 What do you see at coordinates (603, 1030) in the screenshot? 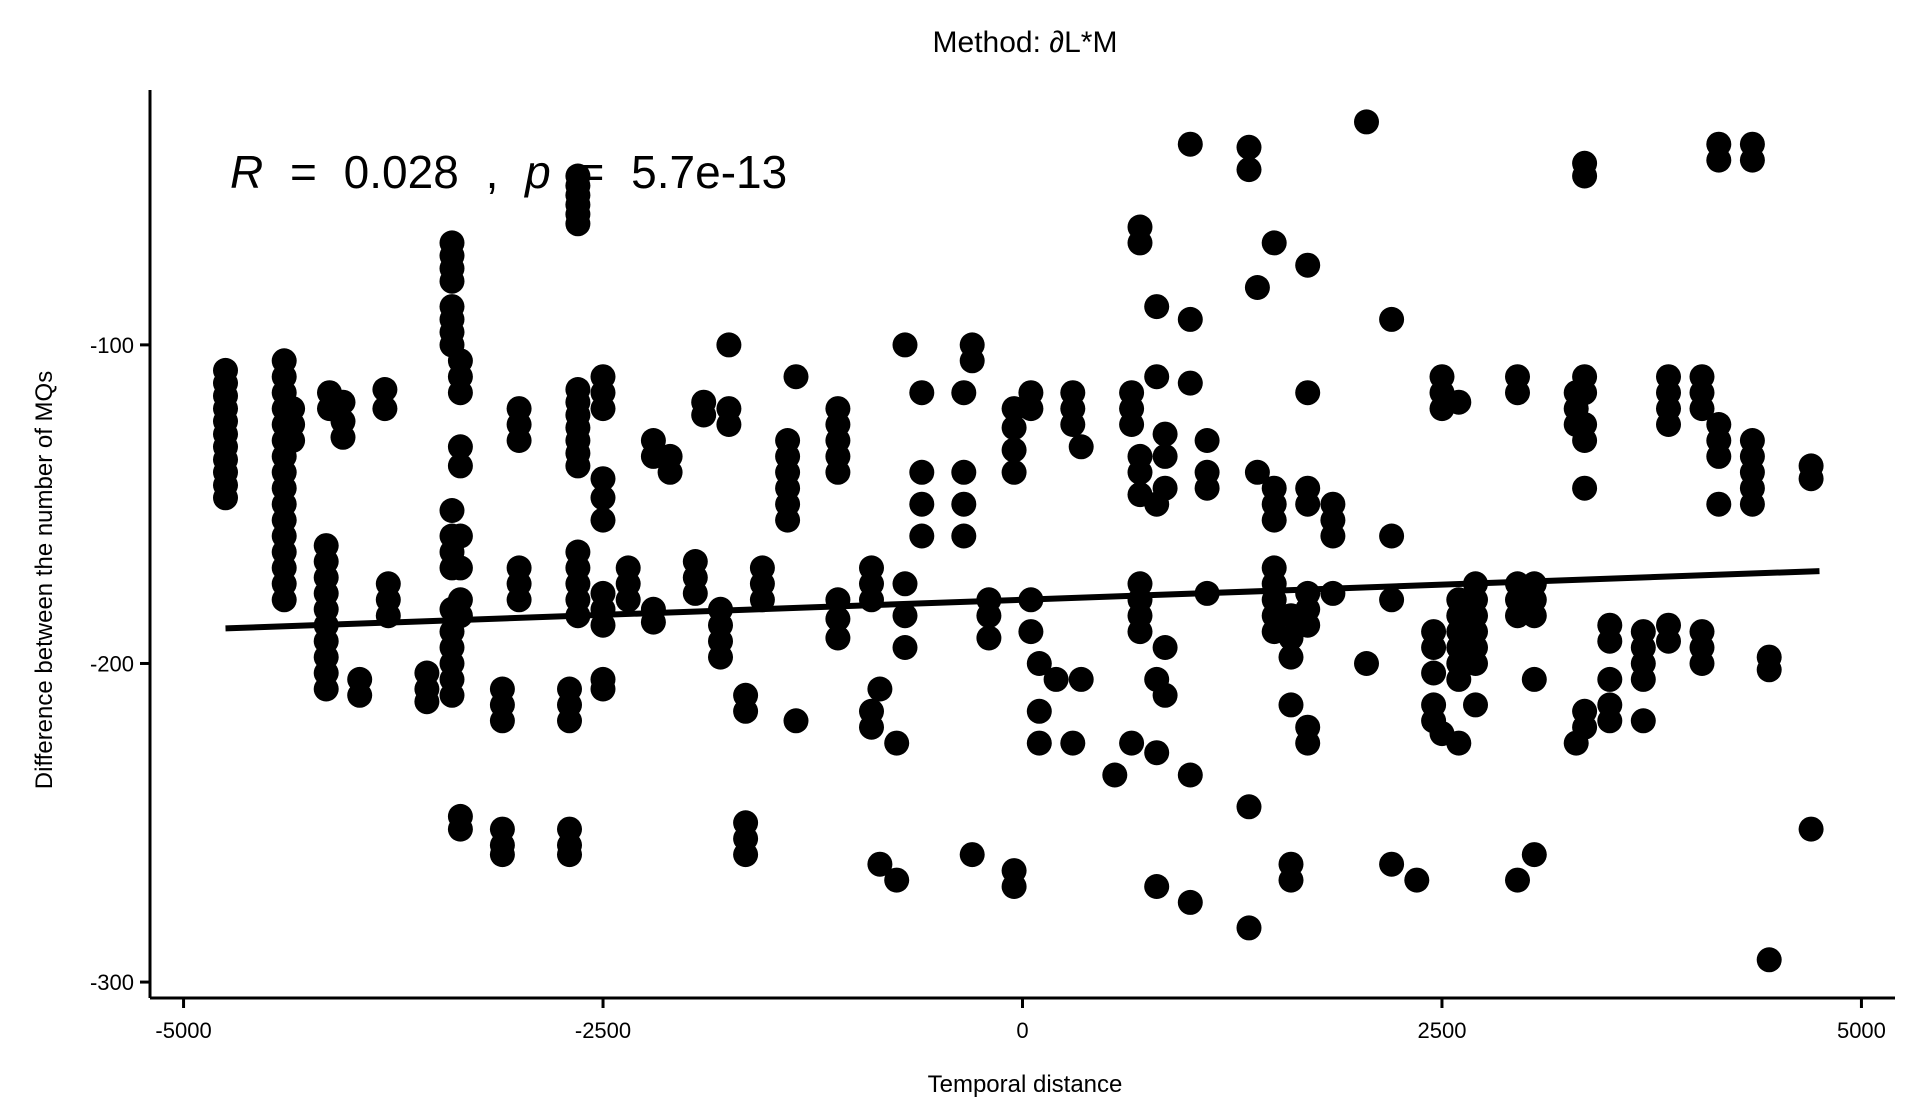
I see `x-tick-label: -2500` at bounding box center [603, 1030].